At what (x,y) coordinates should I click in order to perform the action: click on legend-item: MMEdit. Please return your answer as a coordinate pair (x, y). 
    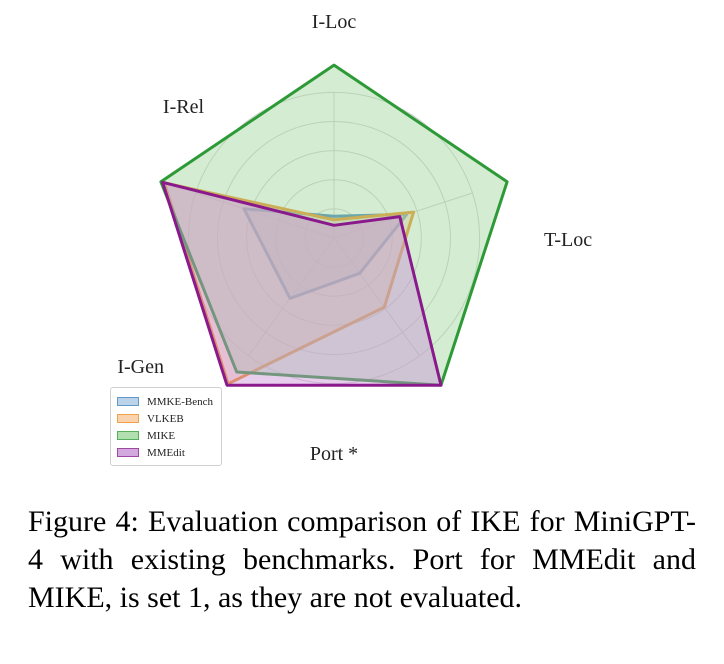
    Looking at the image, I should click on (165, 452).